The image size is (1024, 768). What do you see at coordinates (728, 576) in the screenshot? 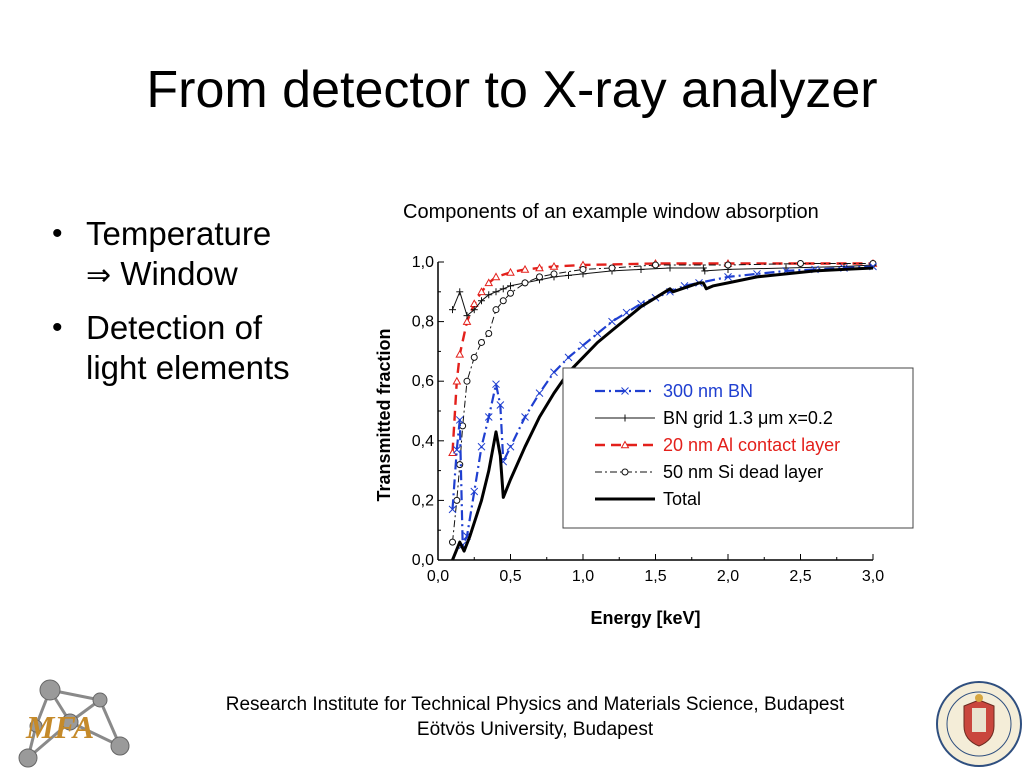
I see `x-tick-label: 2,0` at bounding box center [728, 576].